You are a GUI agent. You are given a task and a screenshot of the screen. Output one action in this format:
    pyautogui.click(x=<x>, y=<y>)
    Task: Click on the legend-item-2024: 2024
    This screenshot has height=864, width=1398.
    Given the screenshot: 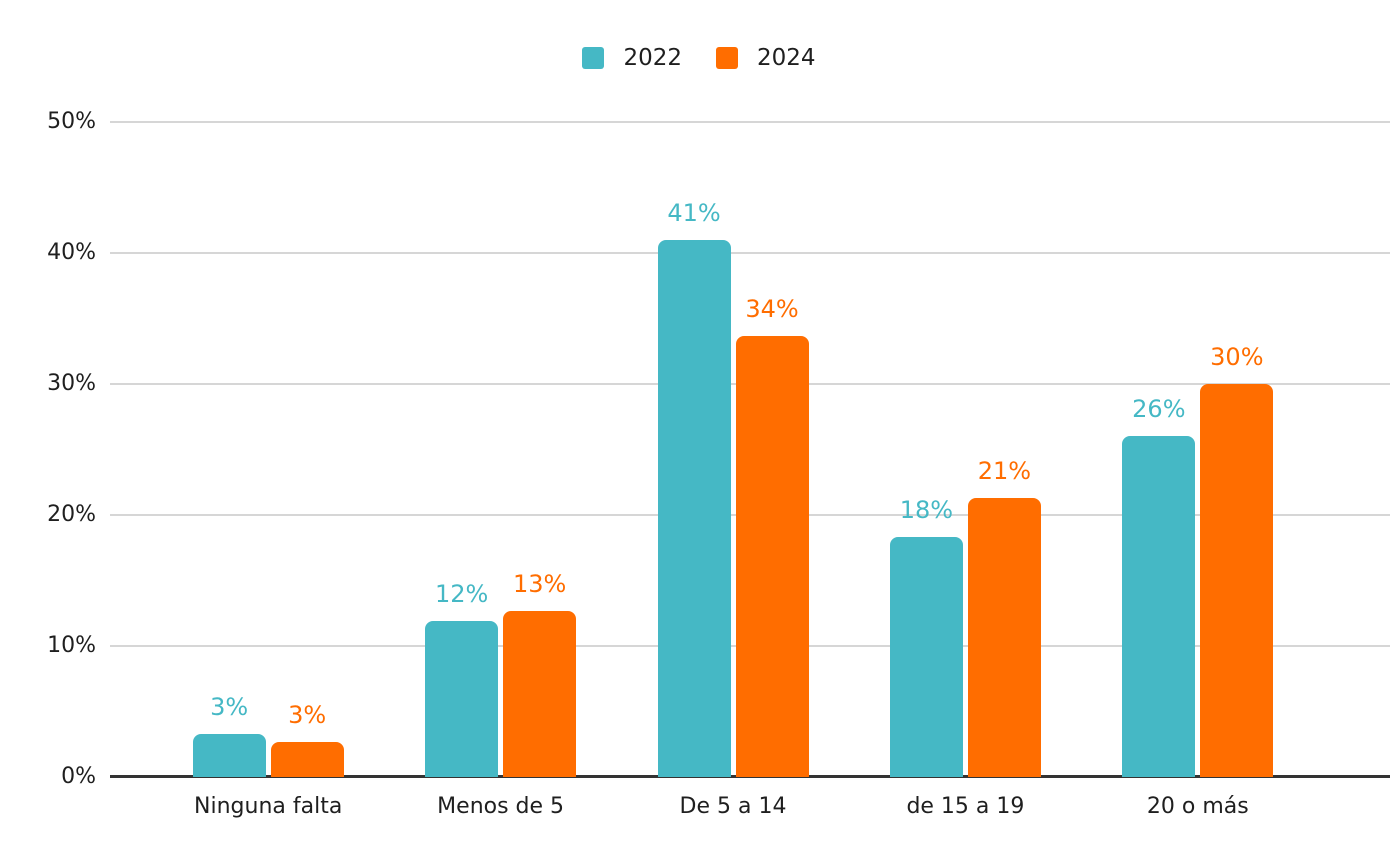 What is the action you would take?
    pyautogui.click(x=766, y=58)
    